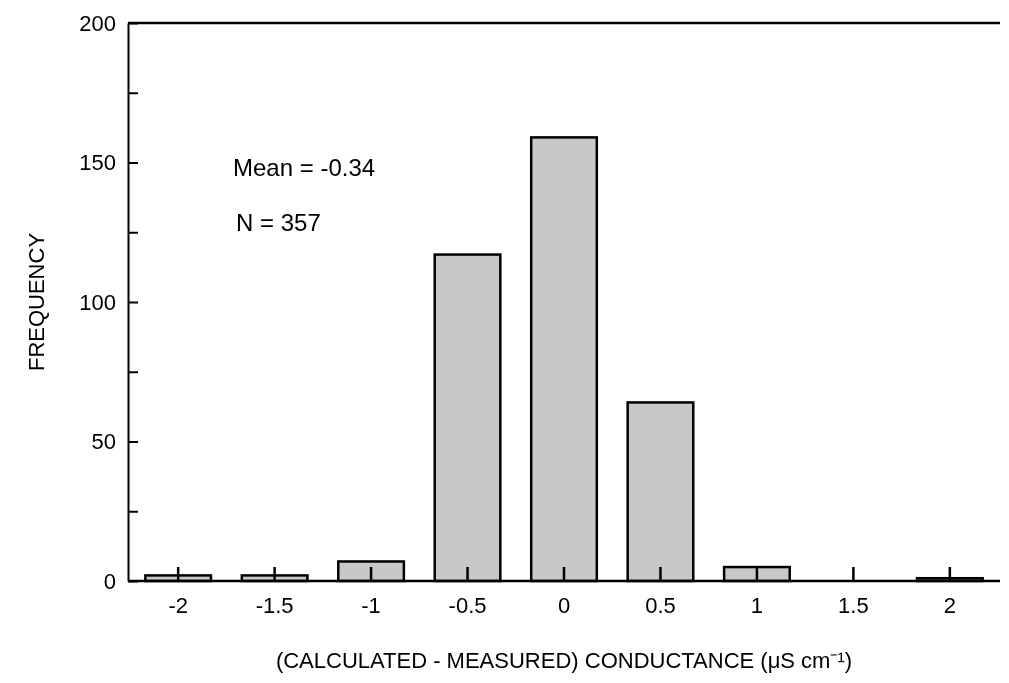 This screenshot has width=1009, height=683. What do you see at coordinates (36, 302) in the screenshot?
I see `y-axis-title: FREQUENCY` at bounding box center [36, 302].